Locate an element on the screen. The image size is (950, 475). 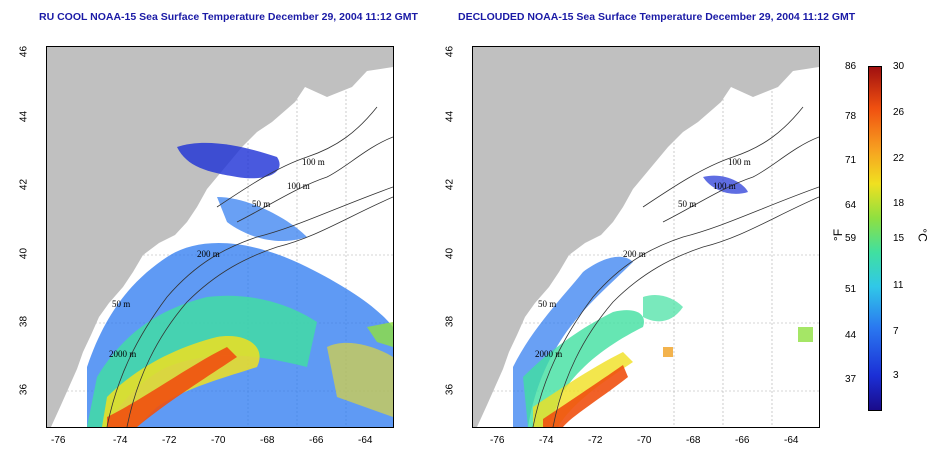
colorbar-c-tick: 22 is located at coordinates (899, 158).